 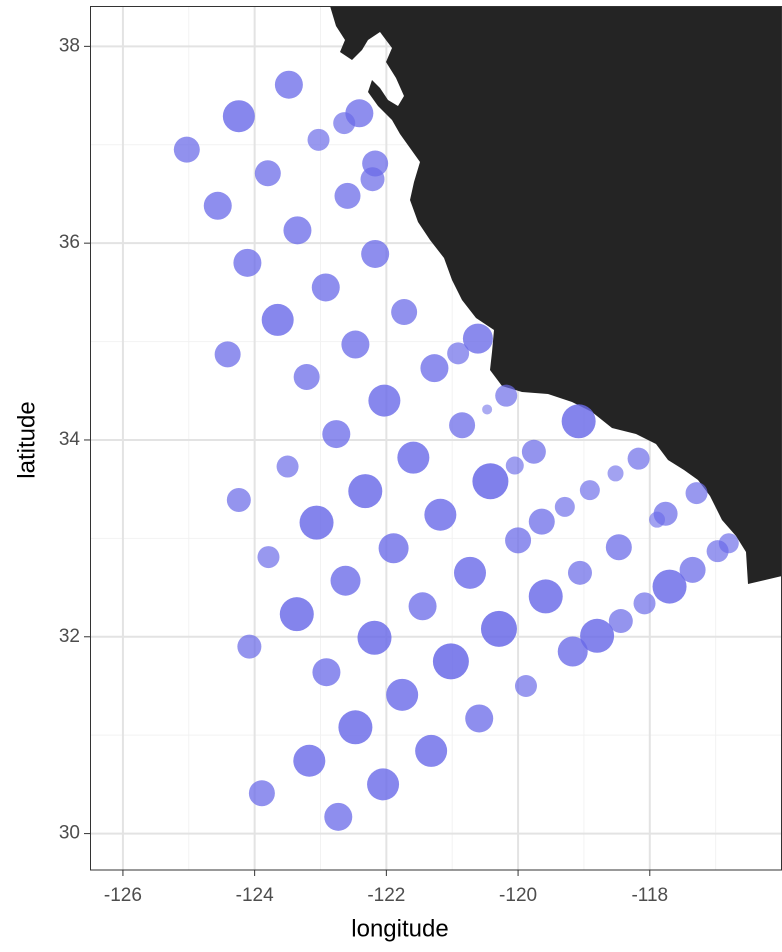 I want to click on y-tick-label: 34, so click(x=70, y=439).